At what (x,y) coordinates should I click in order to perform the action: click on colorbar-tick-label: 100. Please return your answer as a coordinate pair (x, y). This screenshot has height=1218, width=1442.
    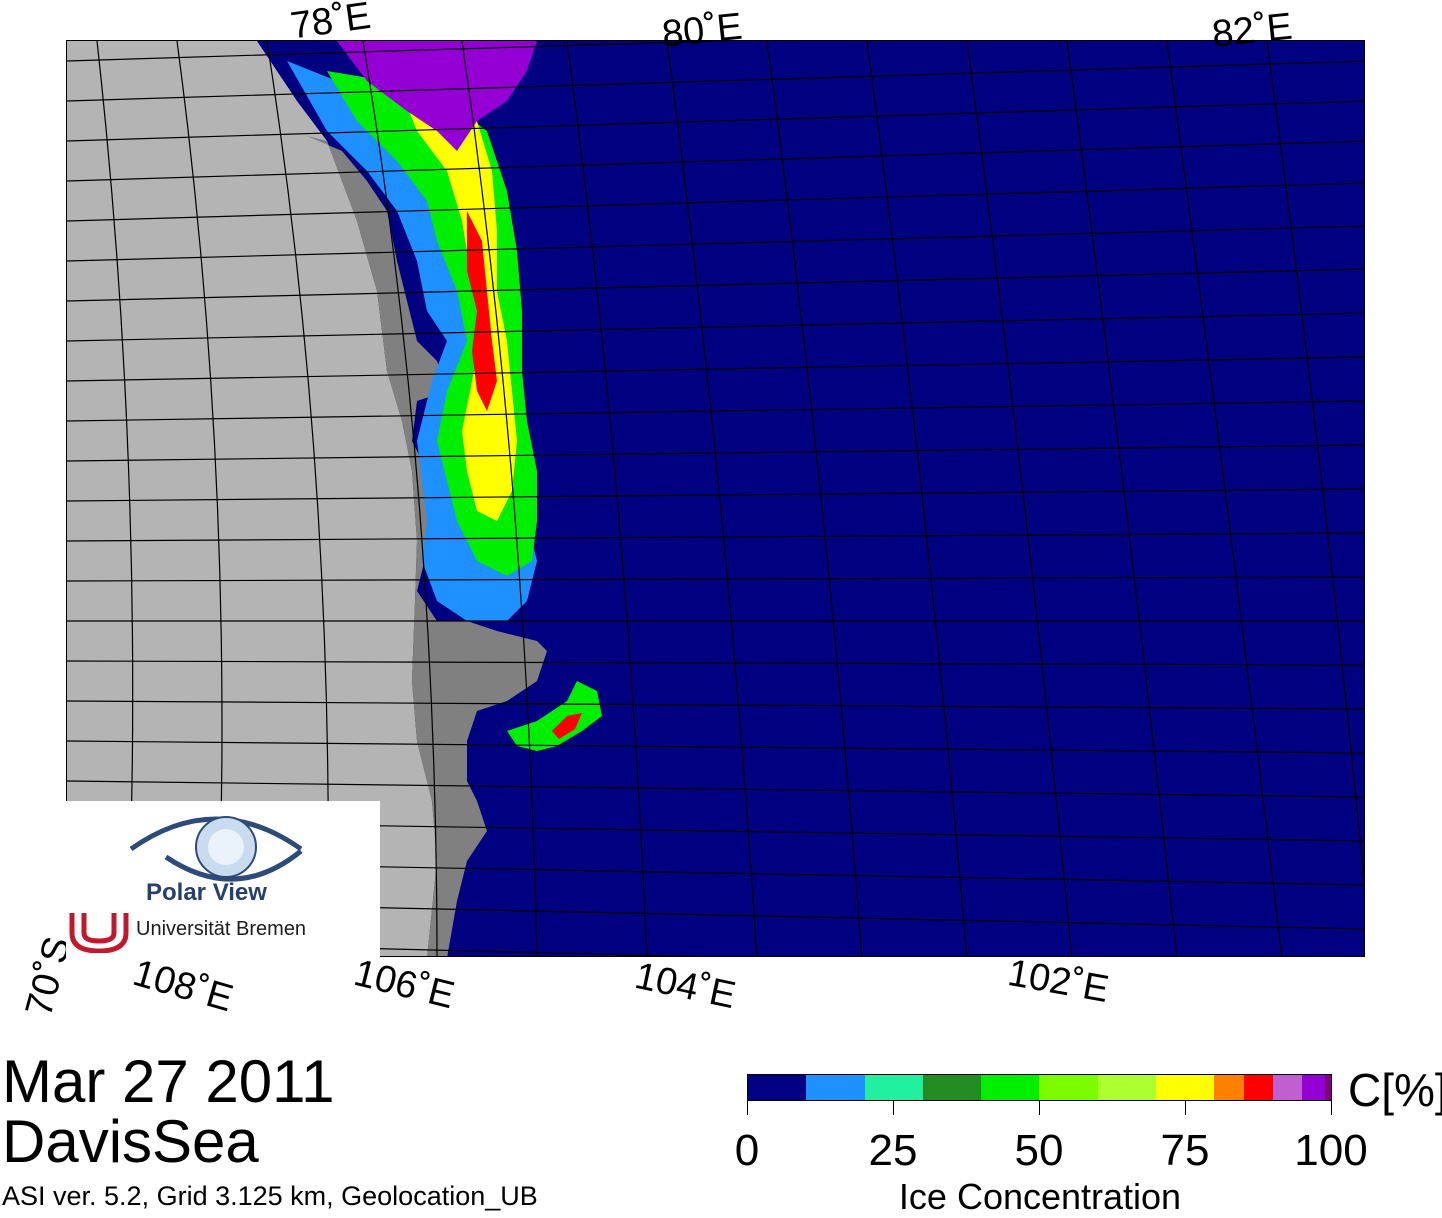
    Looking at the image, I should click on (1331, 1150).